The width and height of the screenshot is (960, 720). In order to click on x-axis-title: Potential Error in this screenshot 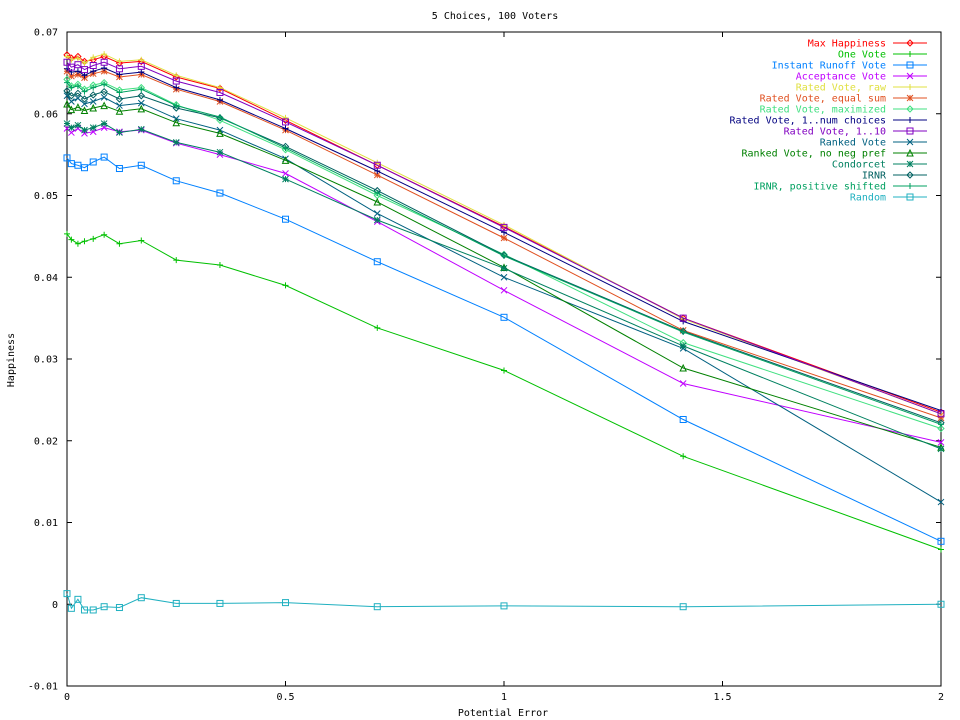, I will do `click(503, 713)`.